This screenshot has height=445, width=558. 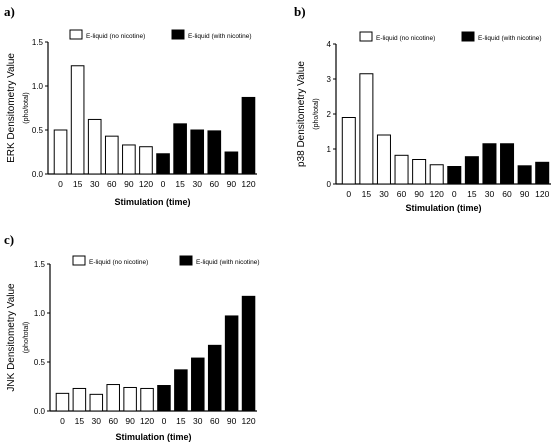 I want to click on y-tick-label: 4, so click(x=329, y=44).